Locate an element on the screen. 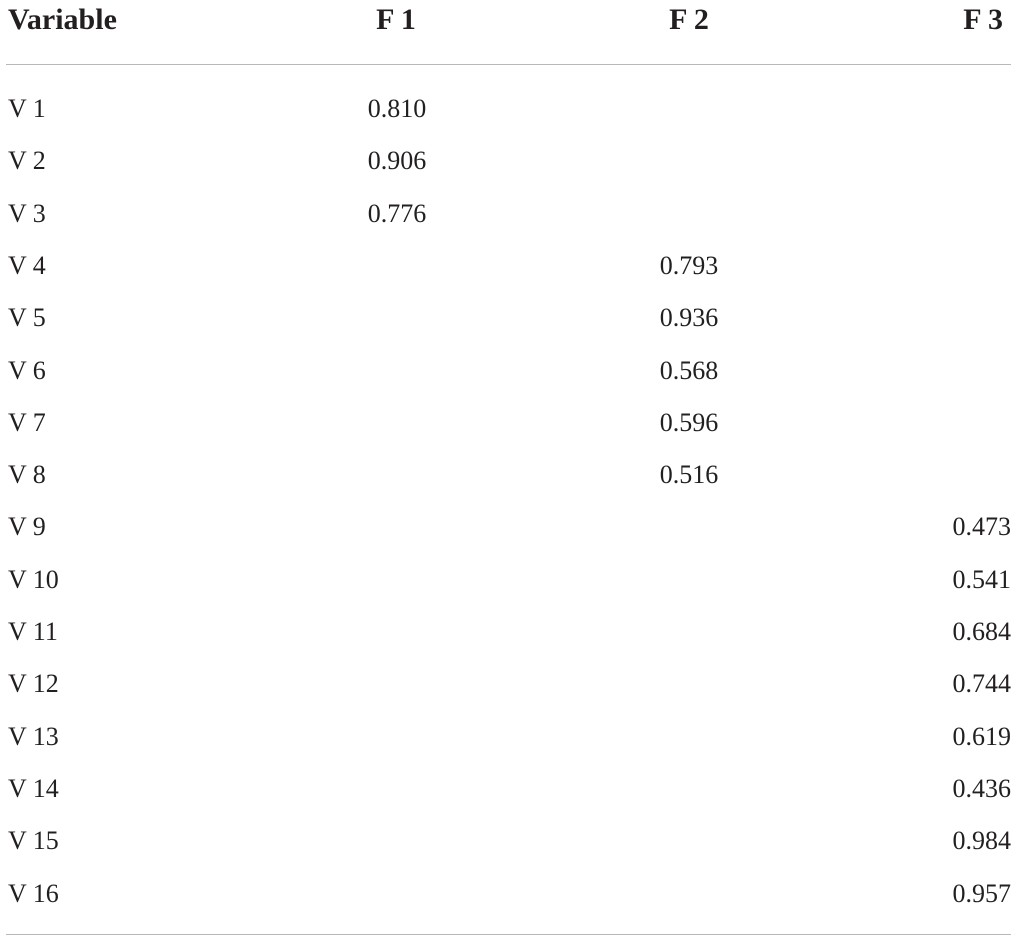 The height and width of the screenshot is (941, 1017). loading-value: 0.810 is located at coordinates (397, 108).